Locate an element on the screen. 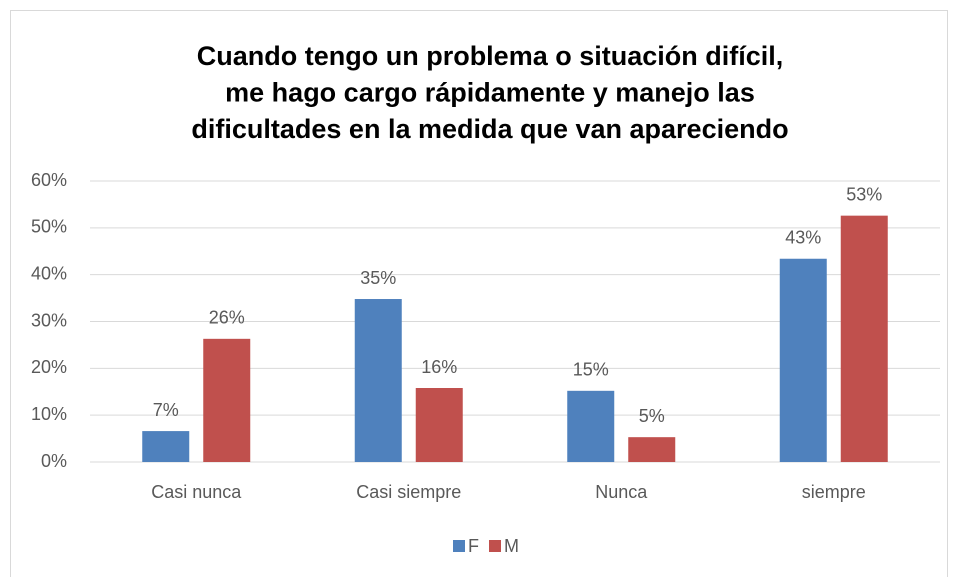  data-label: 53% is located at coordinates (864, 194).